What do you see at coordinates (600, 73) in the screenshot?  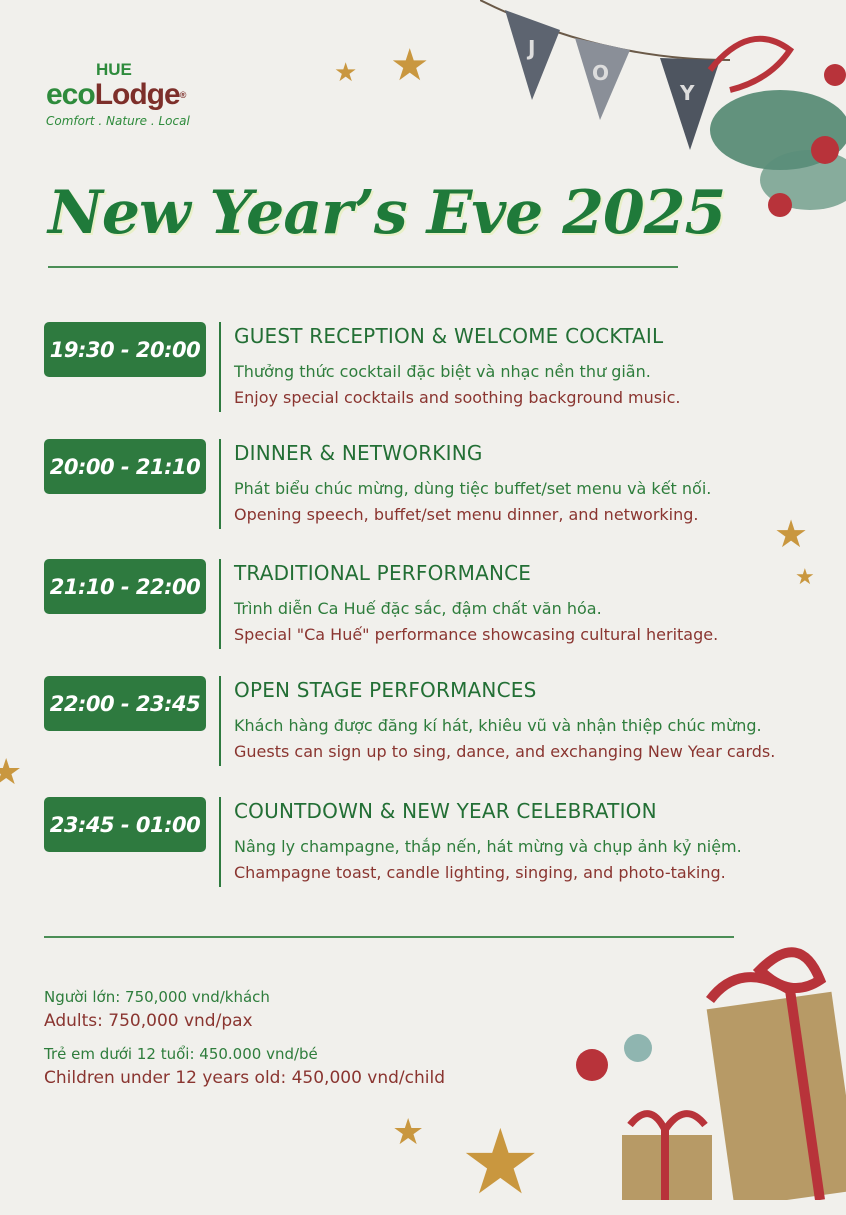 I see `bunting-letter-o: O` at bounding box center [600, 73].